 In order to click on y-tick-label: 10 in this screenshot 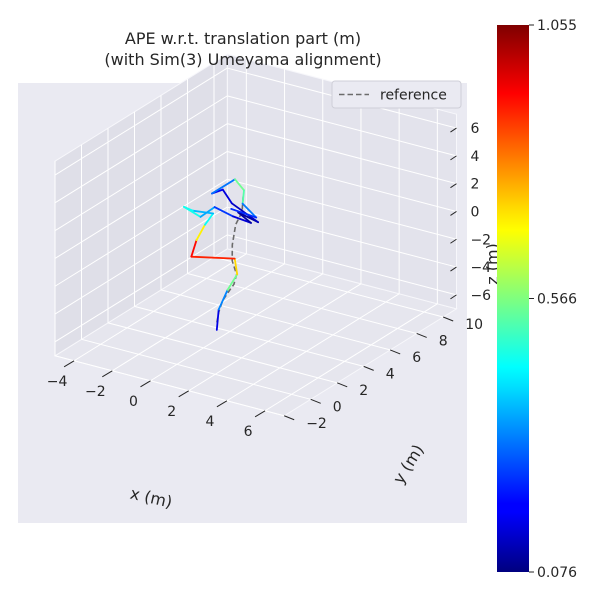, I will do `click(474, 325)`.